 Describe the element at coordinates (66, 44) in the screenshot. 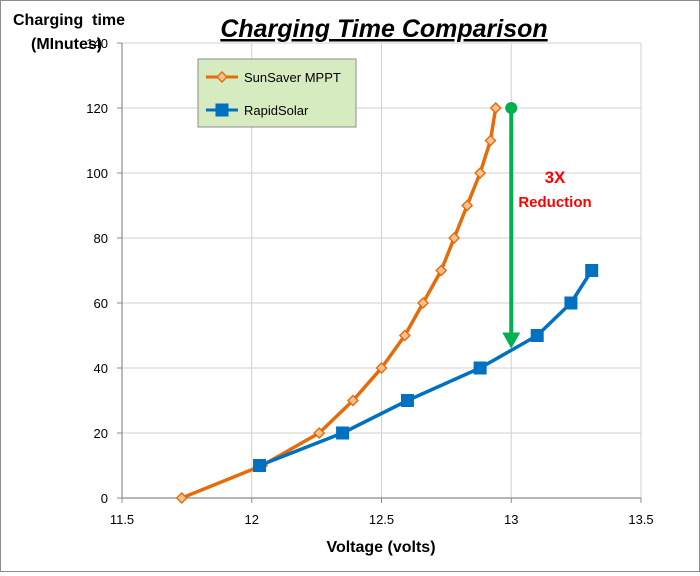

I see `y-axis-label-line2: (MInutes)` at that location.